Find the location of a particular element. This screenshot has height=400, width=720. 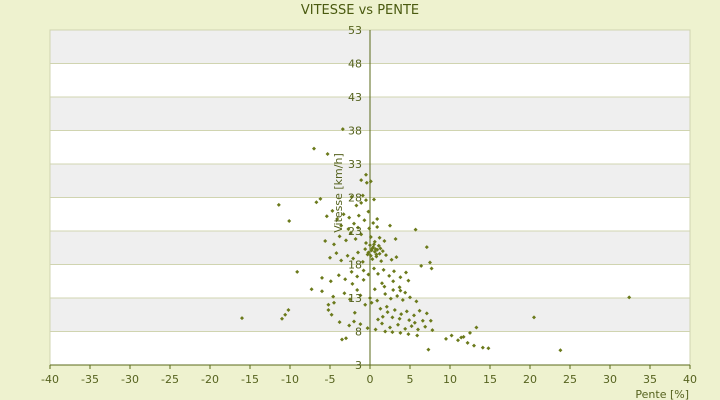

x-tick-label: -25 is located at coordinates (170, 379).